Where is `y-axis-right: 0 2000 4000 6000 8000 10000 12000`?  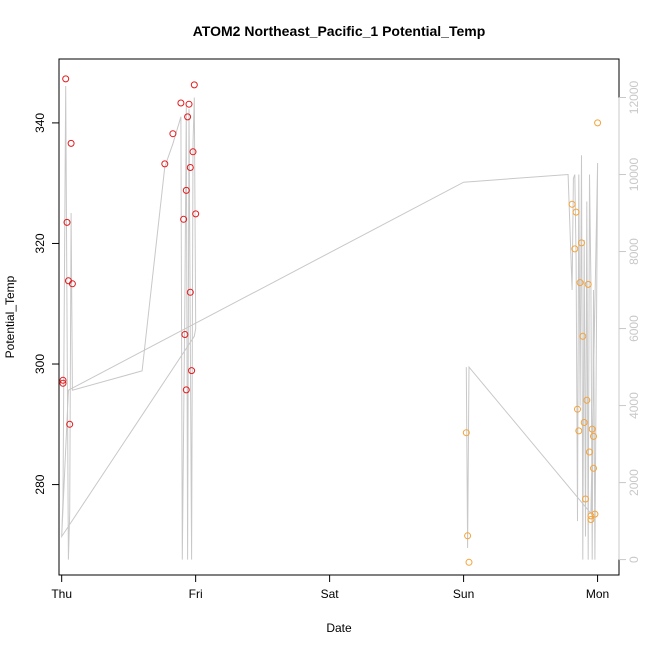 y-axis-right: 0 2000 4000 6000 8000 10000 12000 is located at coordinates (629, 321).